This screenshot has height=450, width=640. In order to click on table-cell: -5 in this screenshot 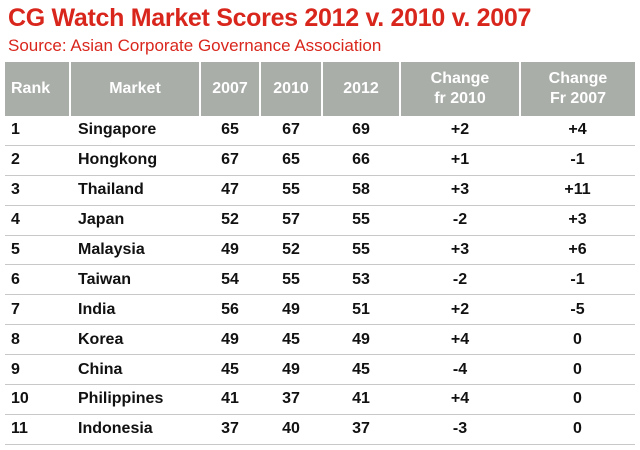, I will do `click(577, 310)`.